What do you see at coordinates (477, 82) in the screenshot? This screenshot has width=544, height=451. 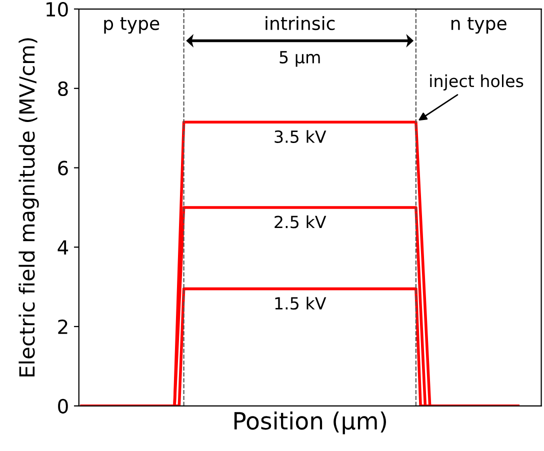 I see `annotation: inject holes` at bounding box center [477, 82].